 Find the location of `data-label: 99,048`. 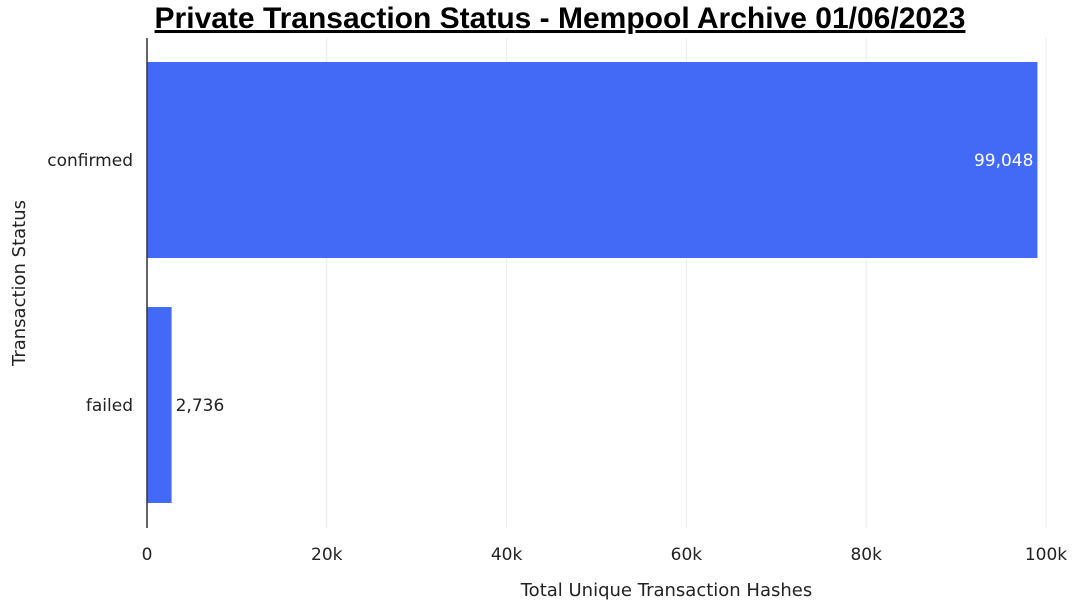

data-label: 99,048 is located at coordinates (1003, 161).